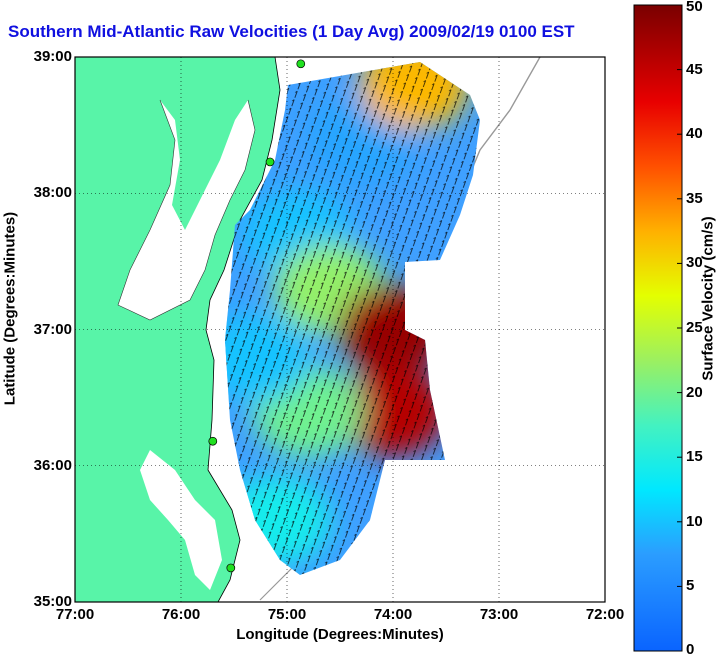 The image size is (724, 659). What do you see at coordinates (694, 457) in the screenshot?
I see `colorbar-tick-label: 15` at bounding box center [694, 457].